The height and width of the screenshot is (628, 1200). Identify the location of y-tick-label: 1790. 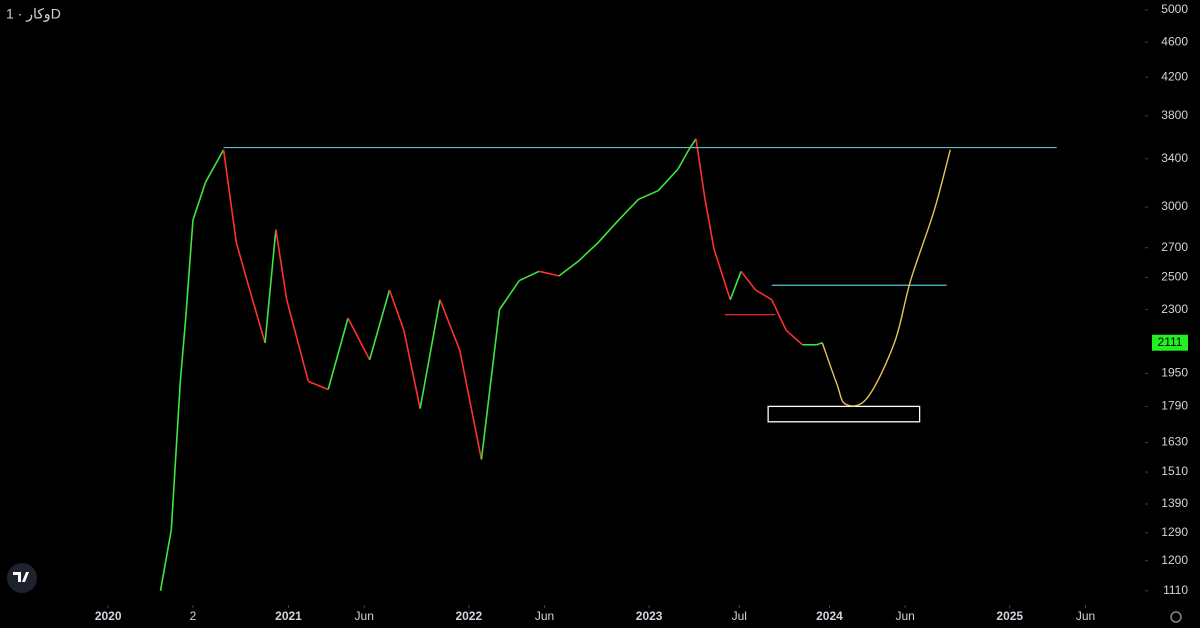
(1174, 406).